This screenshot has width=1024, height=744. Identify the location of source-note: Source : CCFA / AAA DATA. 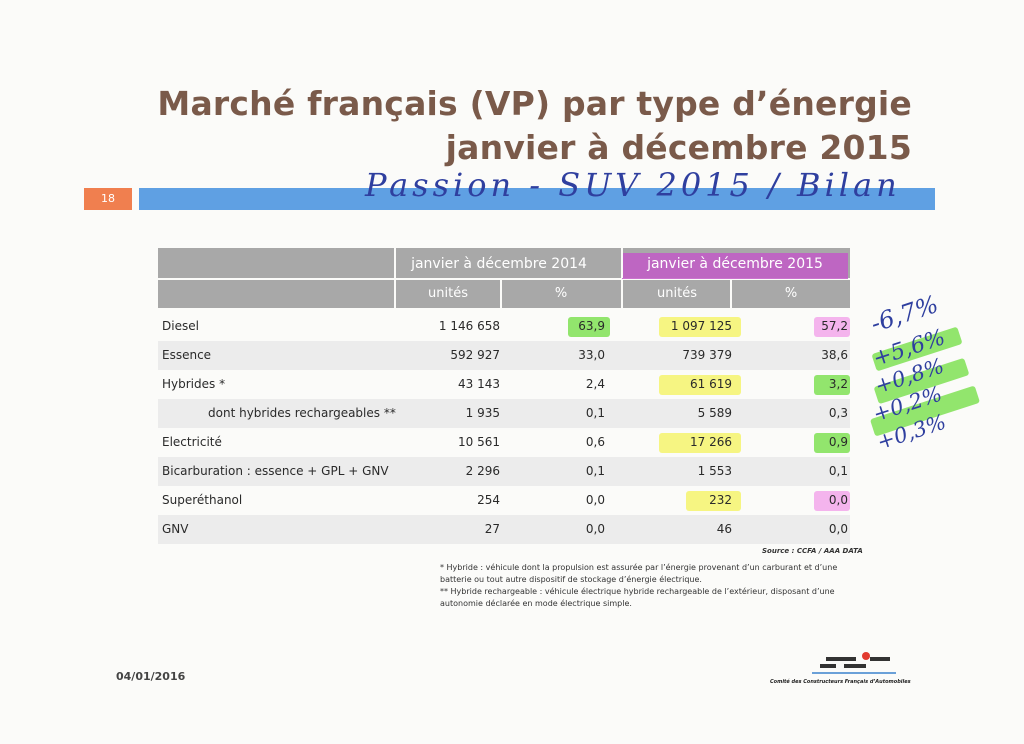
(812, 551).